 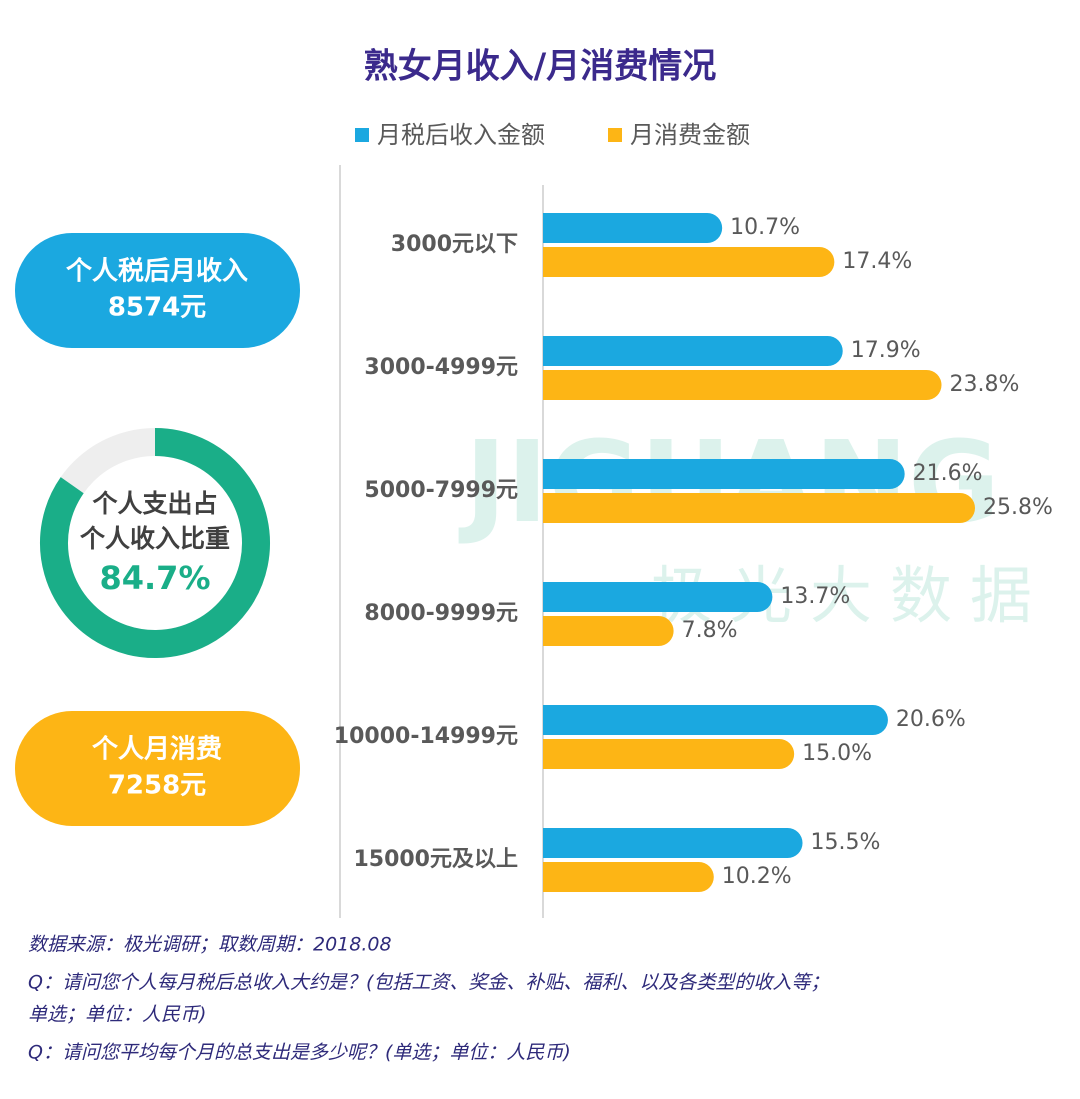 What do you see at coordinates (210, 945) in the screenshot?
I see `footnote: 数据来源：极光调研；取数周期：2018.08` at bounding box center [210, 945].